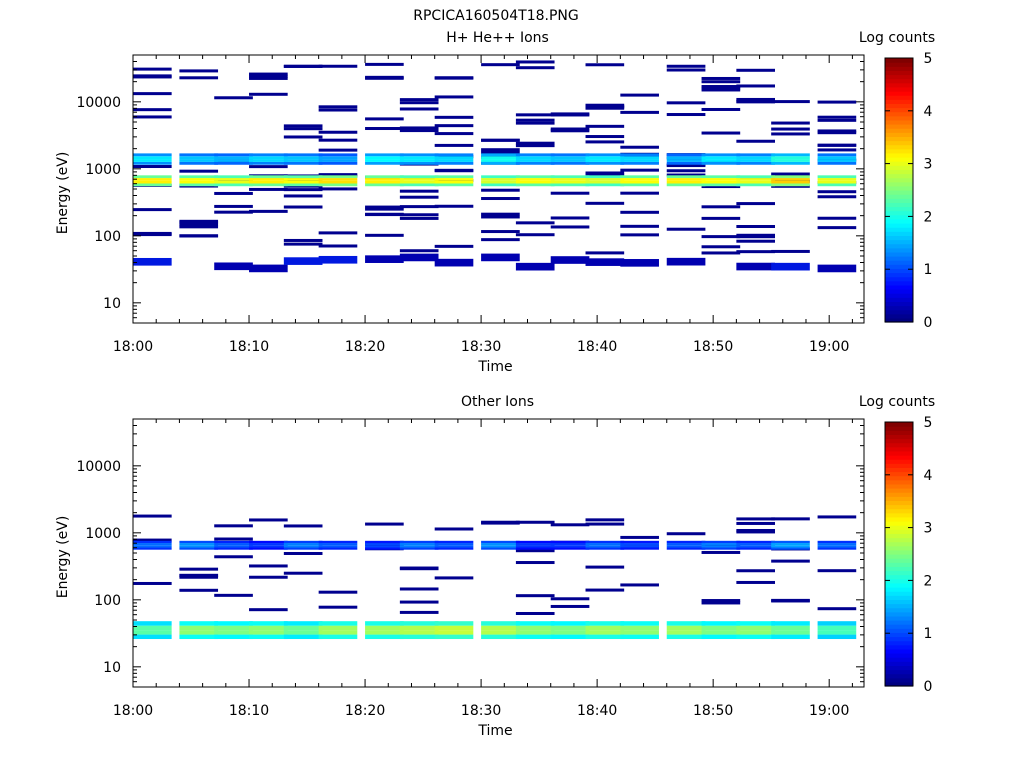  What do you see at coordinates (899, 190) in the screenshot?
I see `colorbar-frame` at bounding box center [899, 190].